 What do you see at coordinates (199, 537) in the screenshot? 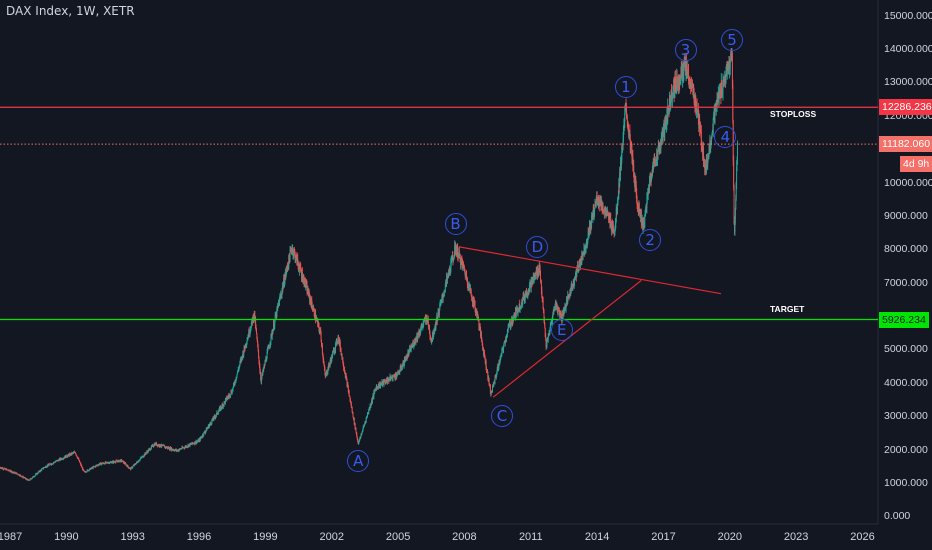
I see `time-tick-label: 1996` at bounding box center [199, 537].